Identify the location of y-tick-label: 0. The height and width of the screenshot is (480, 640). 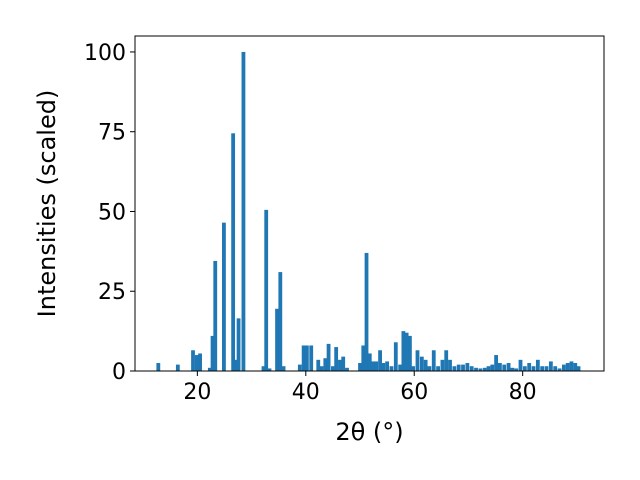
(119, 372).